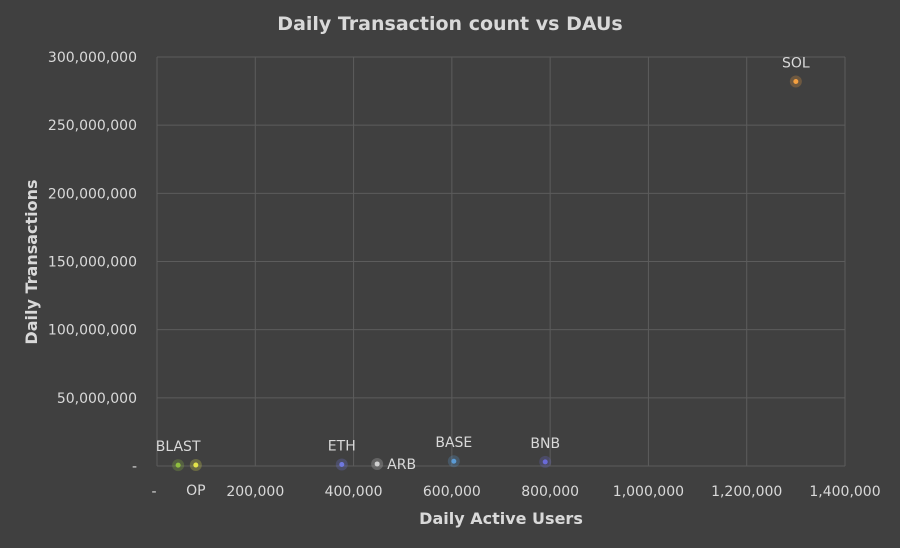  What do you see at coordinates (92, 58) in the screenshot?
I see `y-tick-label: 300,000,000` at bounding box center [92, 58].